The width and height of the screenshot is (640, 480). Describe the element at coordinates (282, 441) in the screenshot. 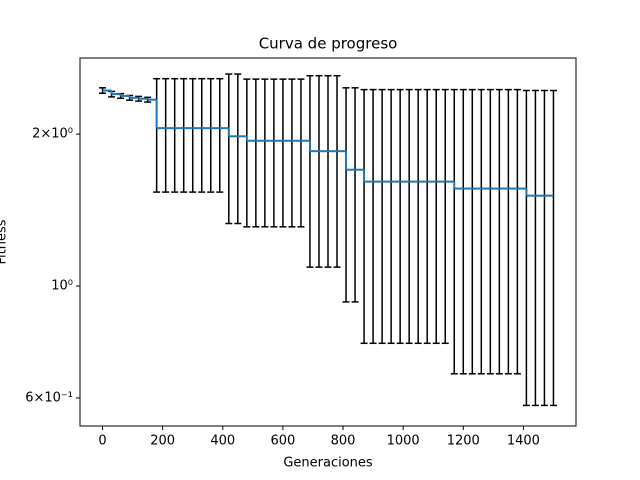

I see `x-tick-label: 600` at that location.